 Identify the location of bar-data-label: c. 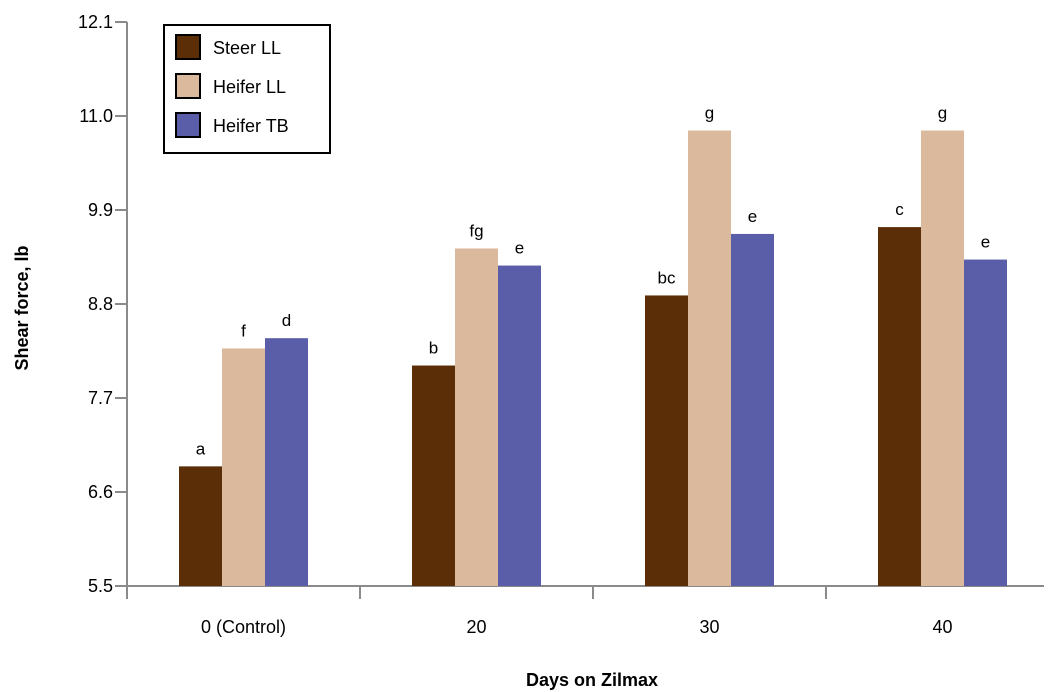
(899, 209).